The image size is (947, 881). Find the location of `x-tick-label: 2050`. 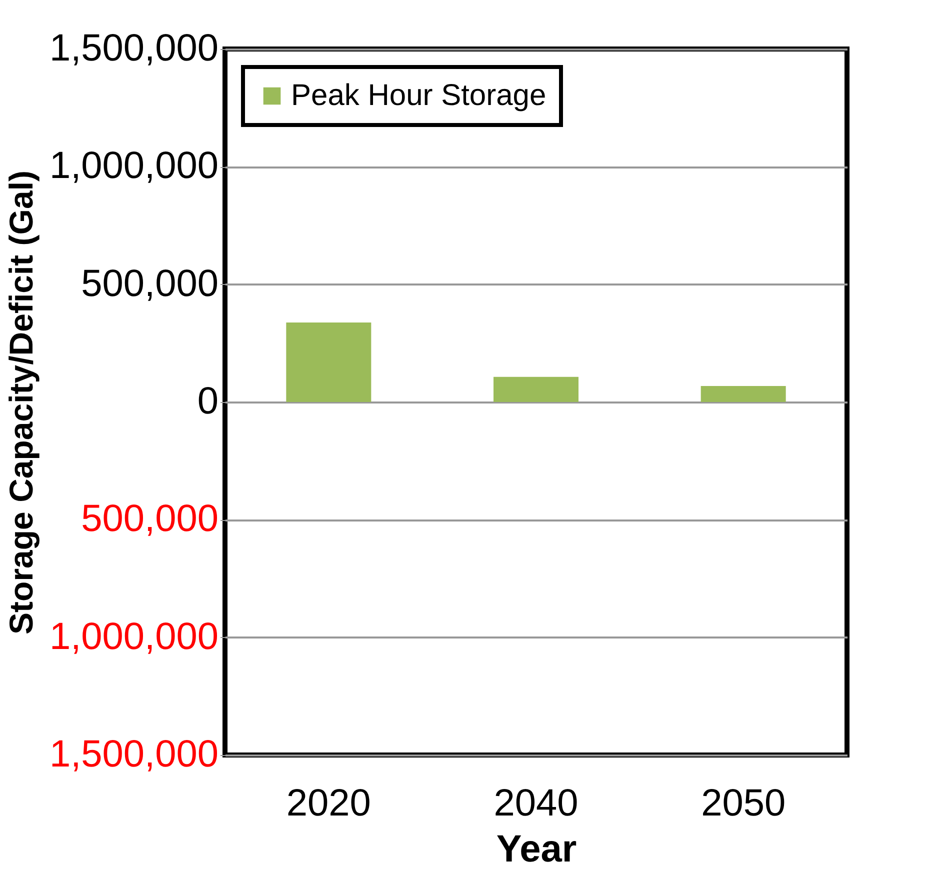

x-tick-label: 2050 is located at coordinates (743, 803).